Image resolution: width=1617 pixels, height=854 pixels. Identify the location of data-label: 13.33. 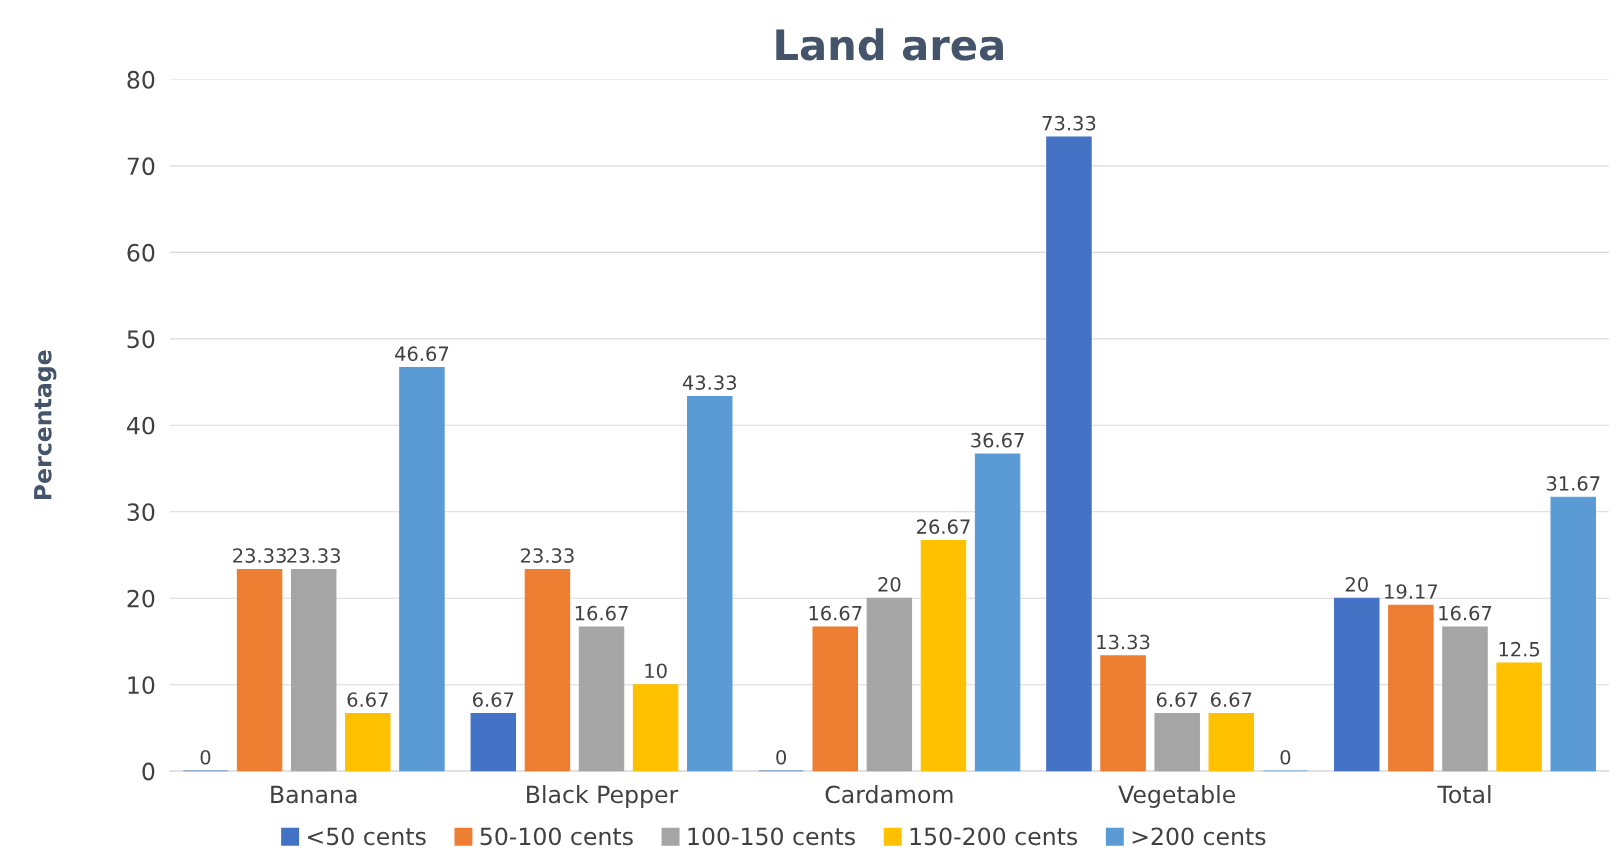
(1123, 642).